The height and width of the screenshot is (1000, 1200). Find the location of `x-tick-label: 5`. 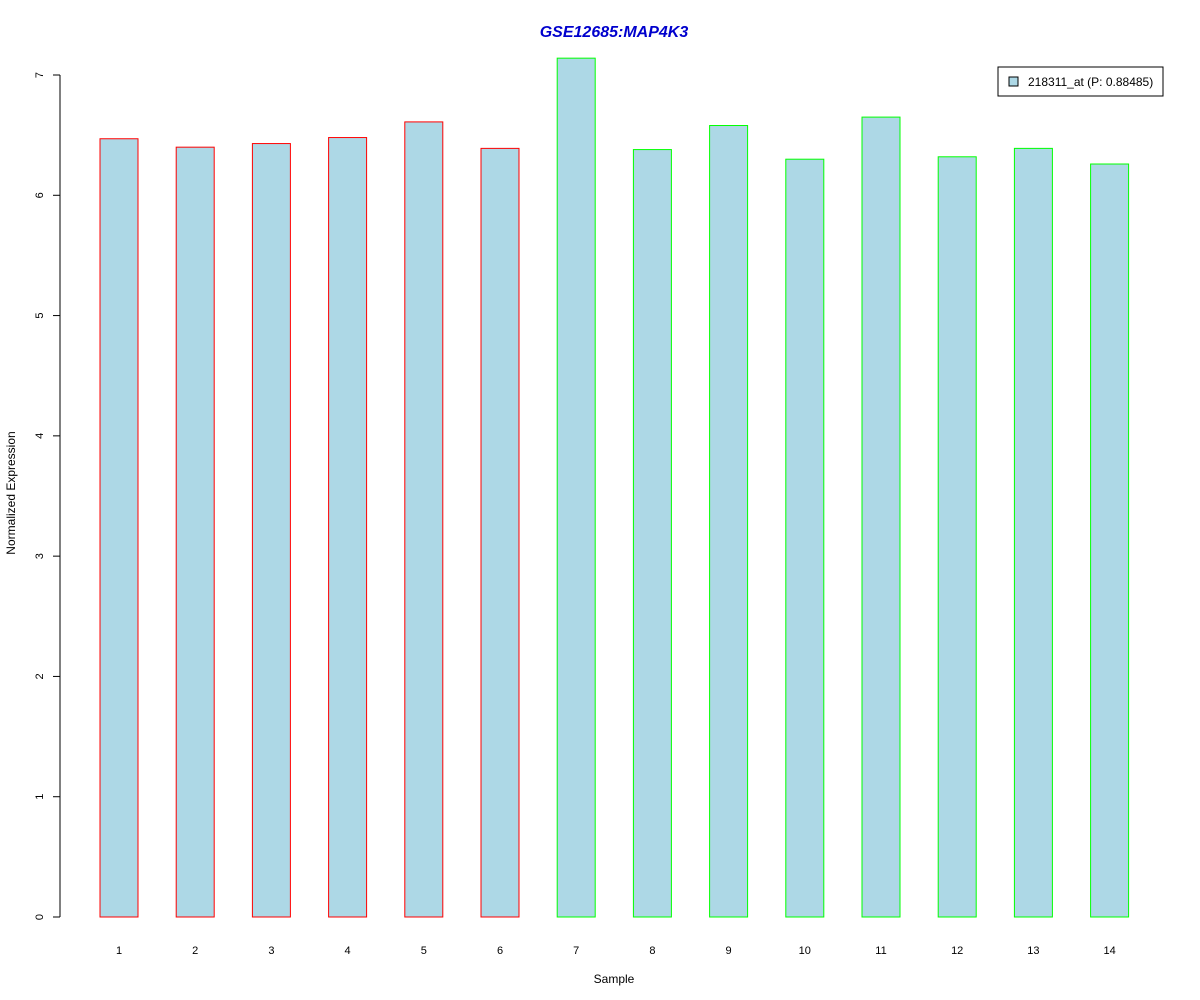

x-tick-label: 5 is located at coordinates (424, 951).